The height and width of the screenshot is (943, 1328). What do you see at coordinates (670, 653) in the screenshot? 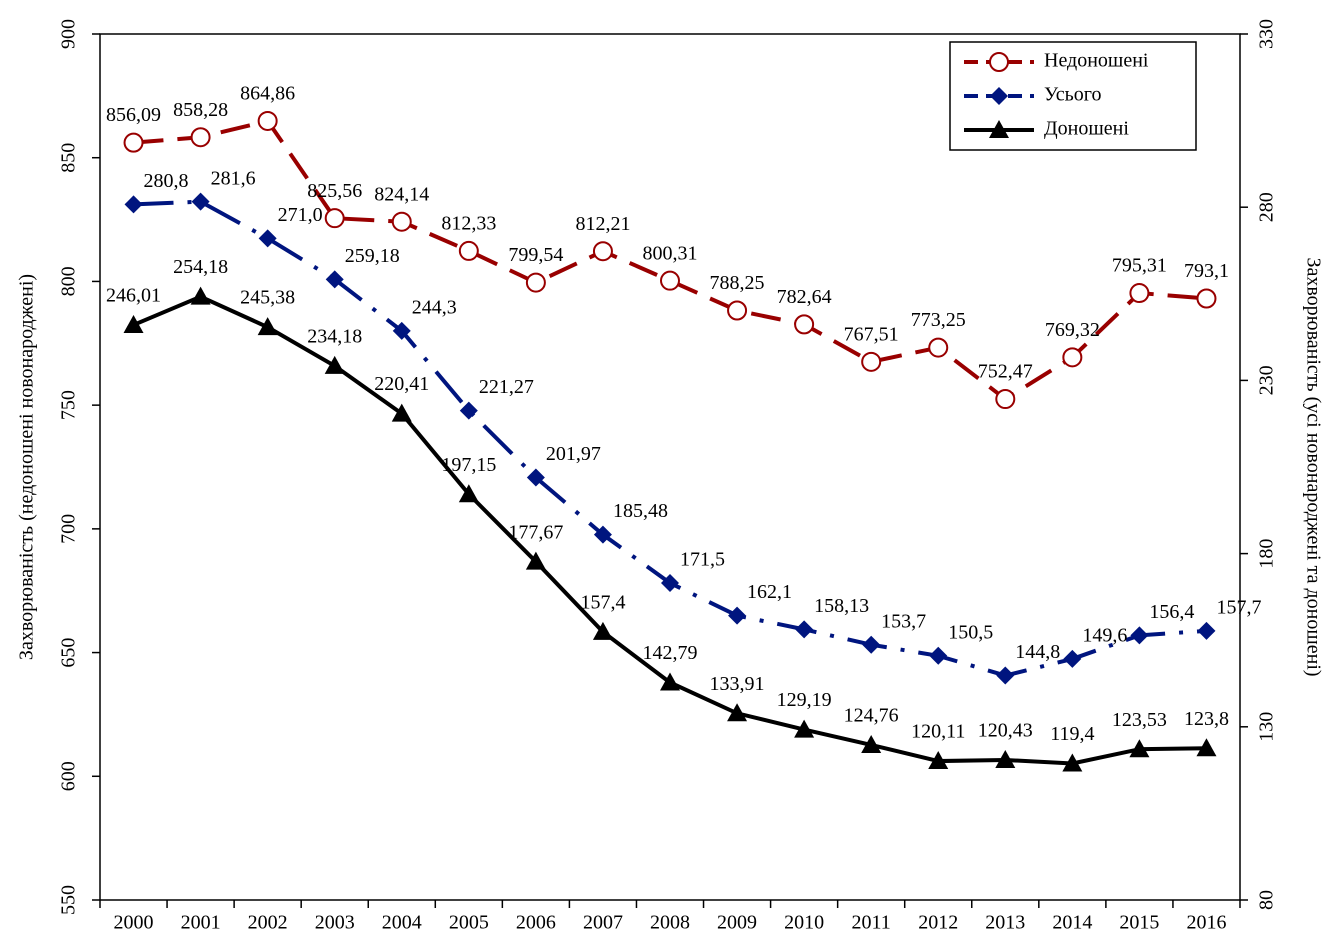
I see `data-label: 142,79` at bounding box center [670, 653].